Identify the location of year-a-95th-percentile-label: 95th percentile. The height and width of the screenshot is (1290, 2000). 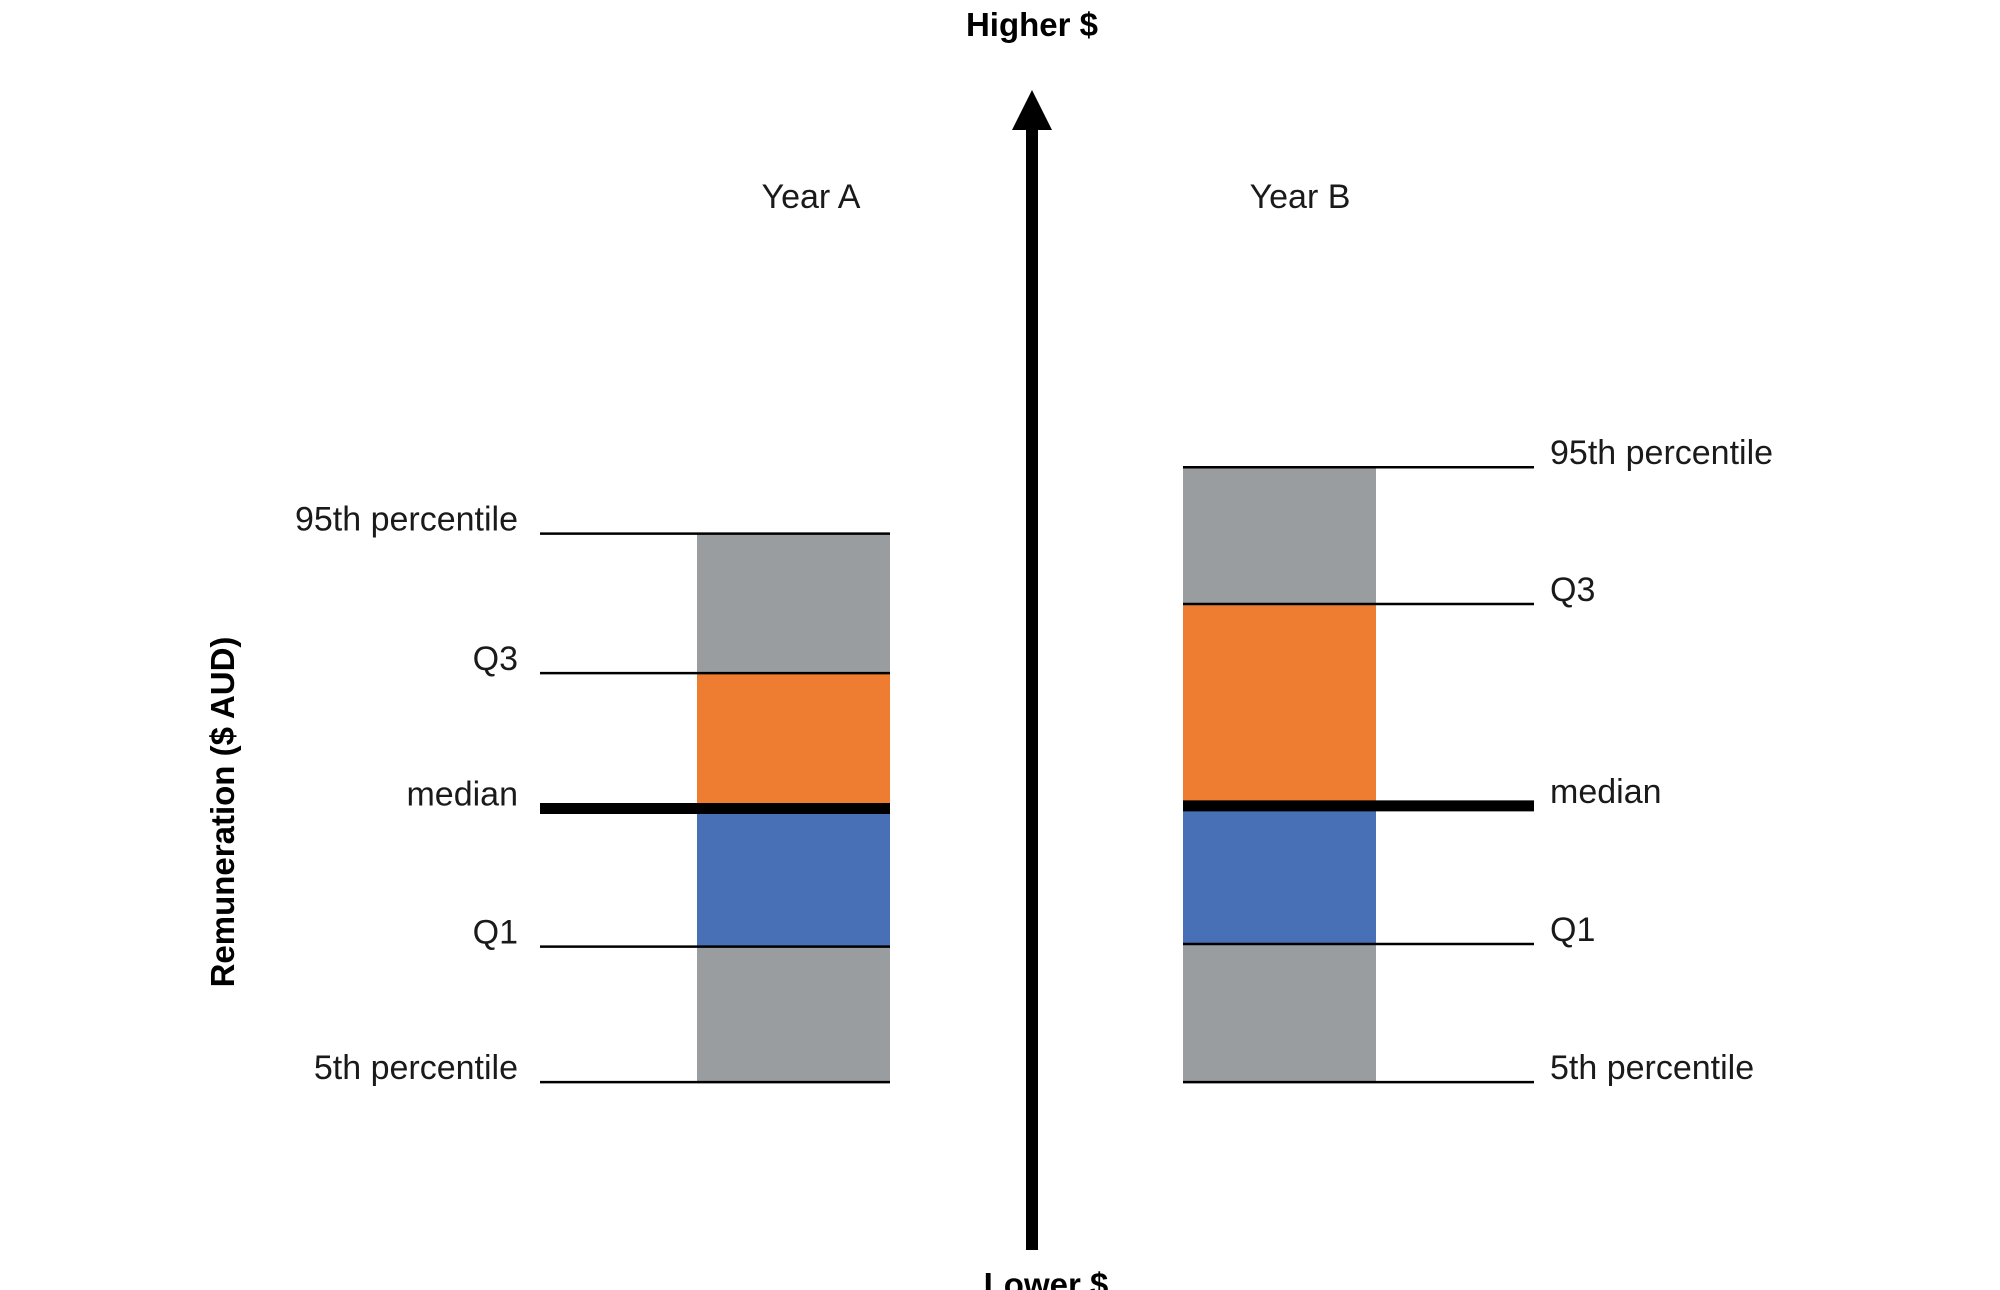
(406, 520).